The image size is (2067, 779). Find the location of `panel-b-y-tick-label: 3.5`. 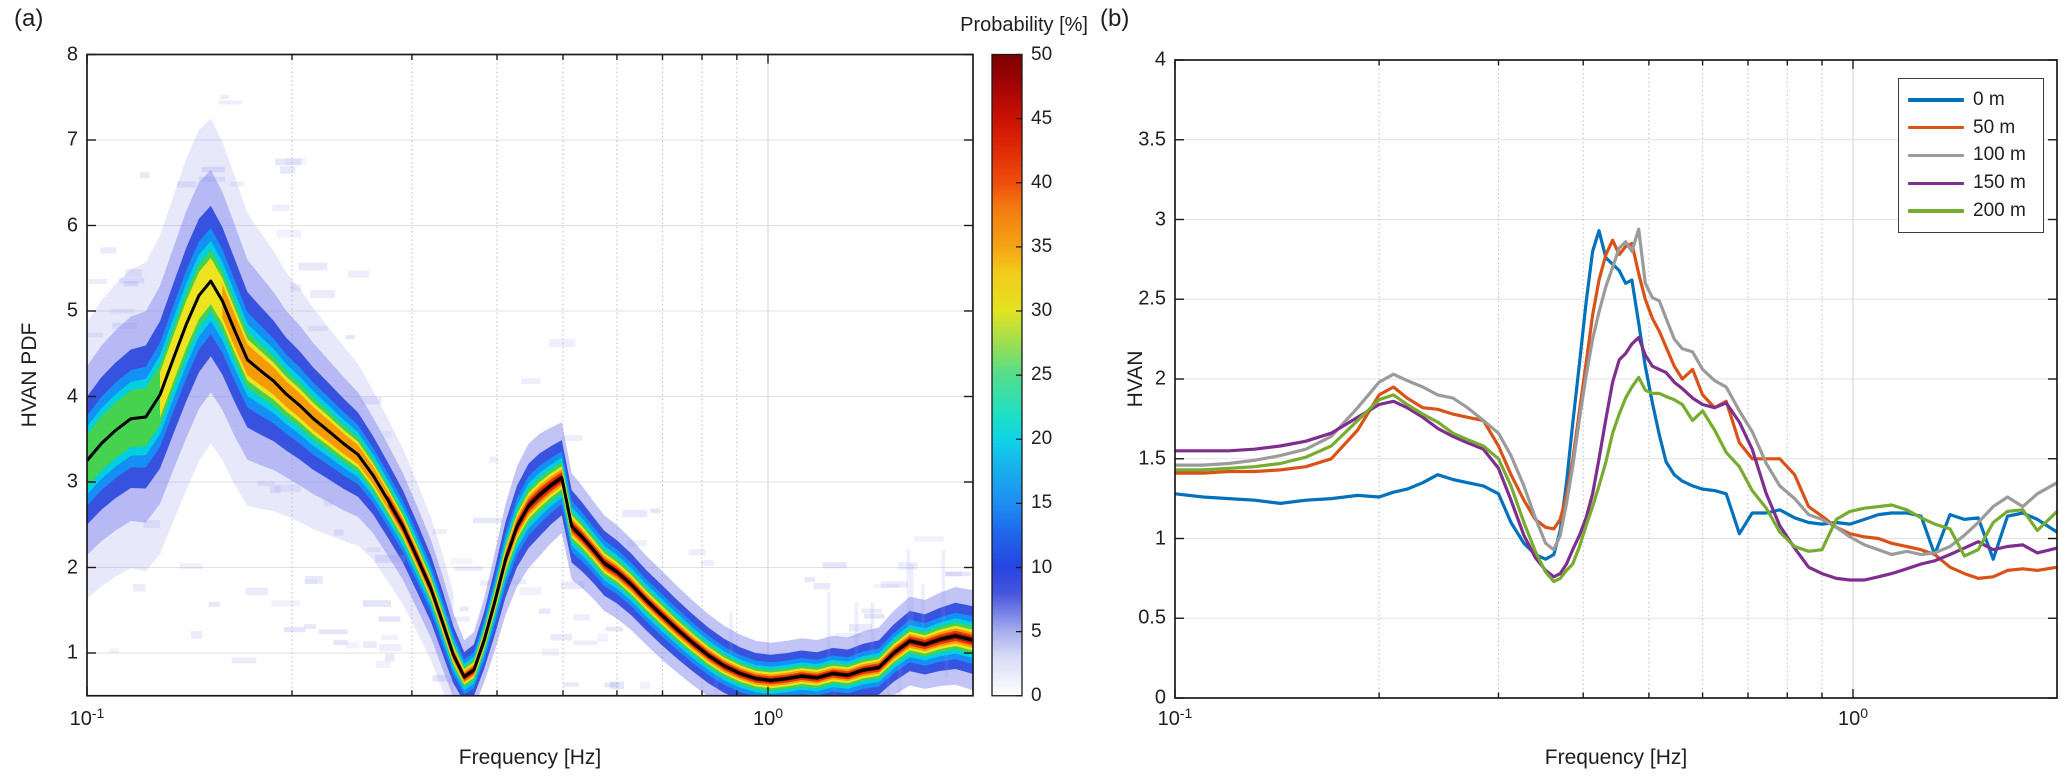

panel-b-y-tick-label: 3.5 is located at coordinates (1152, 139).